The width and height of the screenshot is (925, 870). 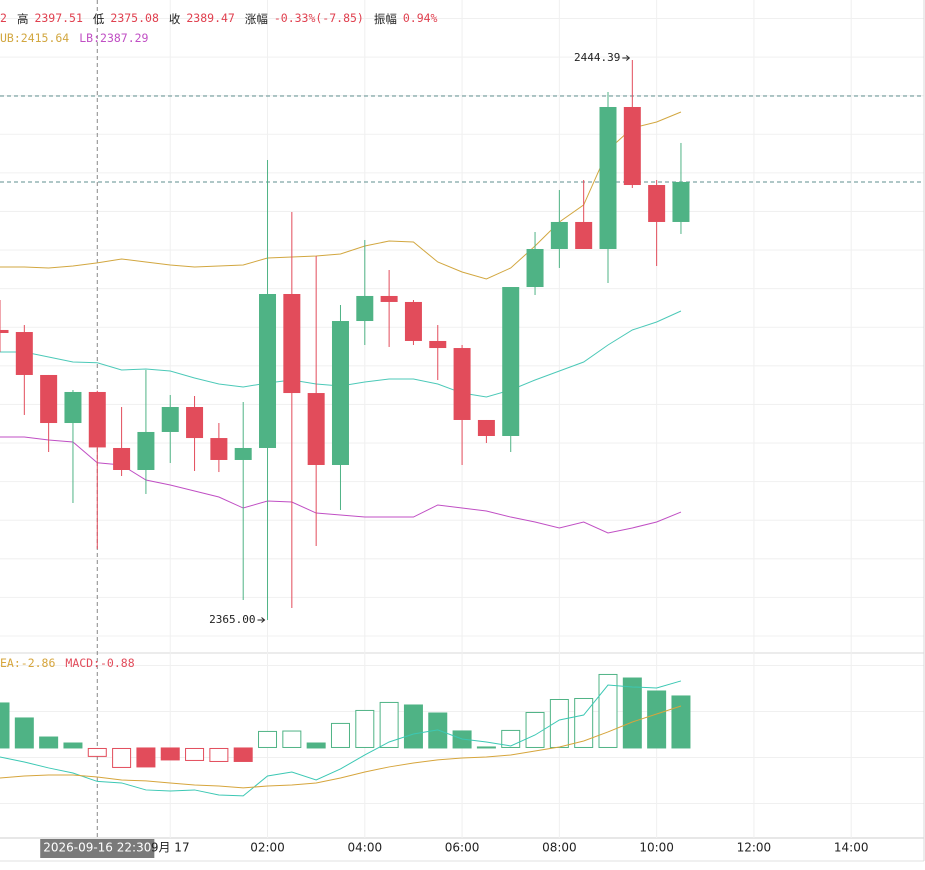 I want to click on x-tick-label: 14:00, so click(x=851, y=848).